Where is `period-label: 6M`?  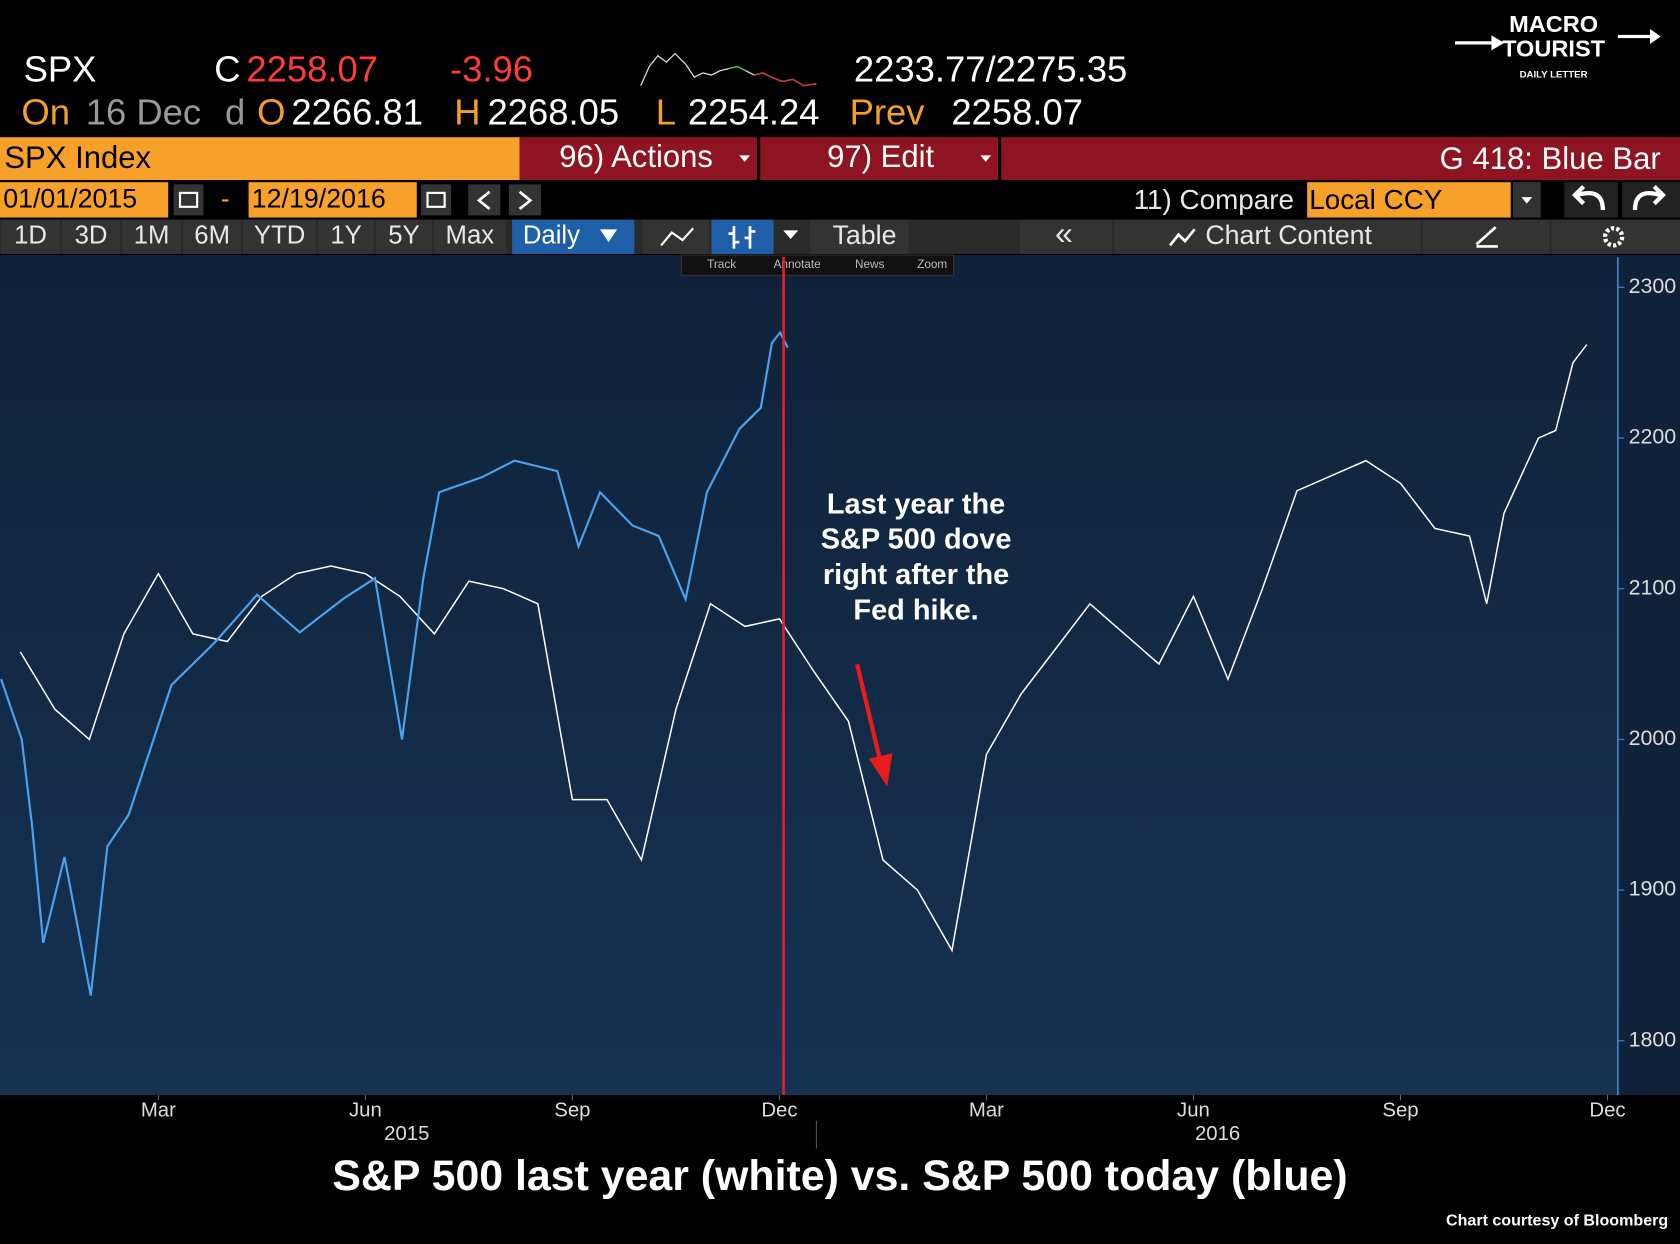 period-label: 6M is located at coordinates (212, 236).